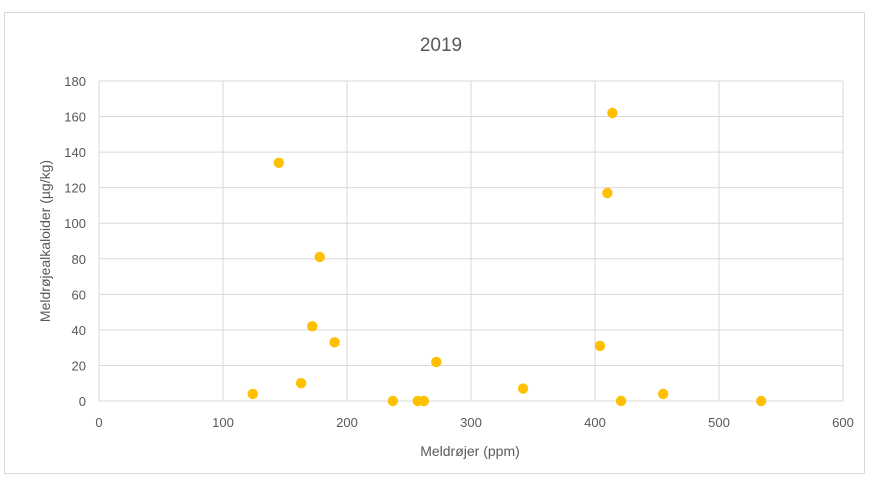 Image resolution: width=869 pixels, height=478 pixels. Describe the element at coordinates (595, 422) in the screenshot. I see `x-tick-label: 400` at that location.